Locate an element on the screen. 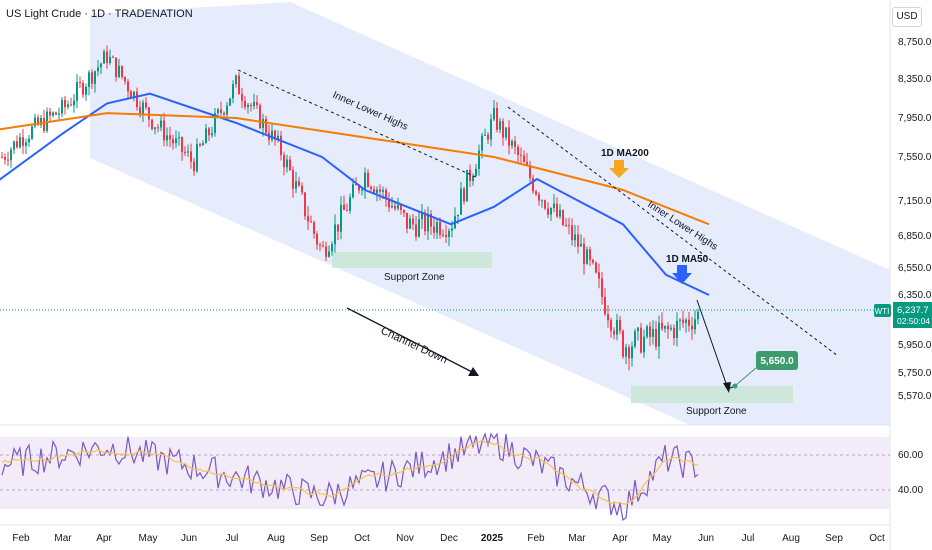 The width and height of the screenshot is (932, 550). time-tick-label: Feb is located at coordinates (21, 538).